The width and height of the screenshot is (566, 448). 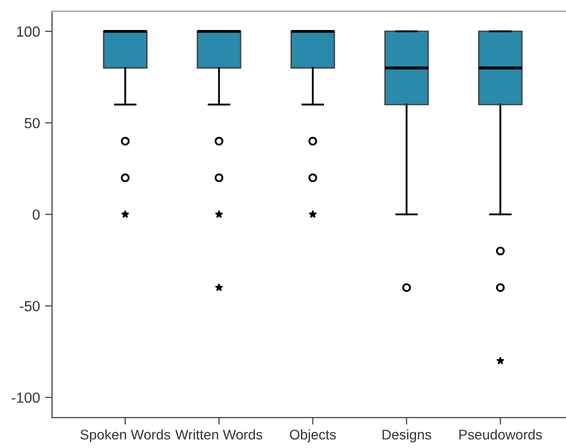 What do you see at coordinates (218, 434) in the screenshot?
I see `x-tick-label: Written Words` at bounding box center [218, 434].